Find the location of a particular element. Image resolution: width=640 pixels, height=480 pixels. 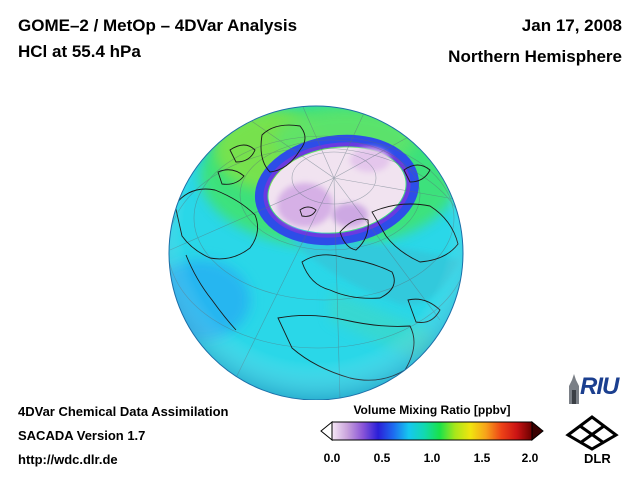

riu-logo-text: RIU is located at coordinates (599, 386).